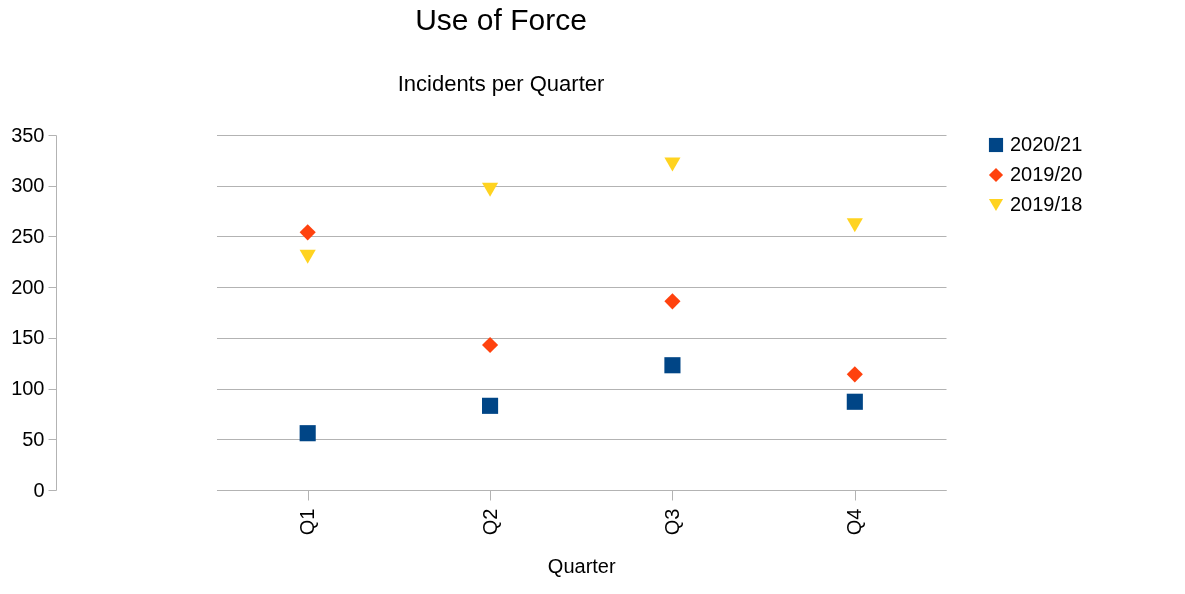 The height and width of the screenshot is (594, 1185). Describe the element at coordinates (28, 185) in the screenshot. I see `y-tick-label: 300` at that location.